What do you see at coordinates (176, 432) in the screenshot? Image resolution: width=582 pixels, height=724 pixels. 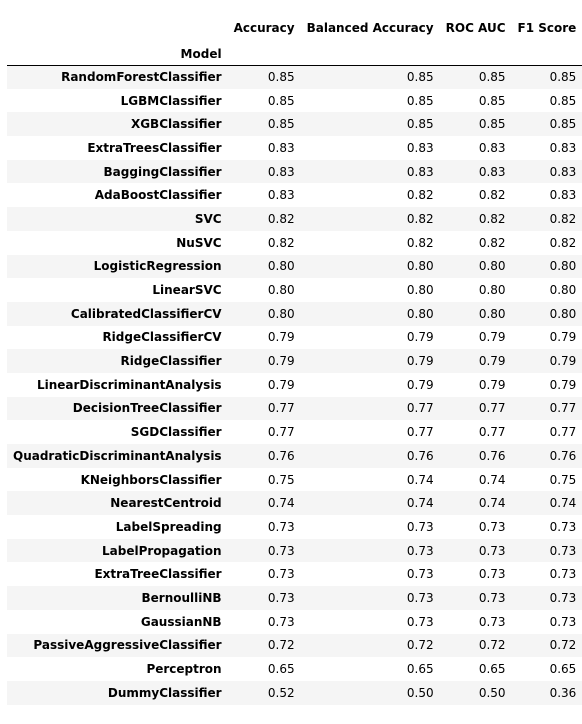 I see `model-name-cell: SGDClassifier` at bounding box center [176, 432].